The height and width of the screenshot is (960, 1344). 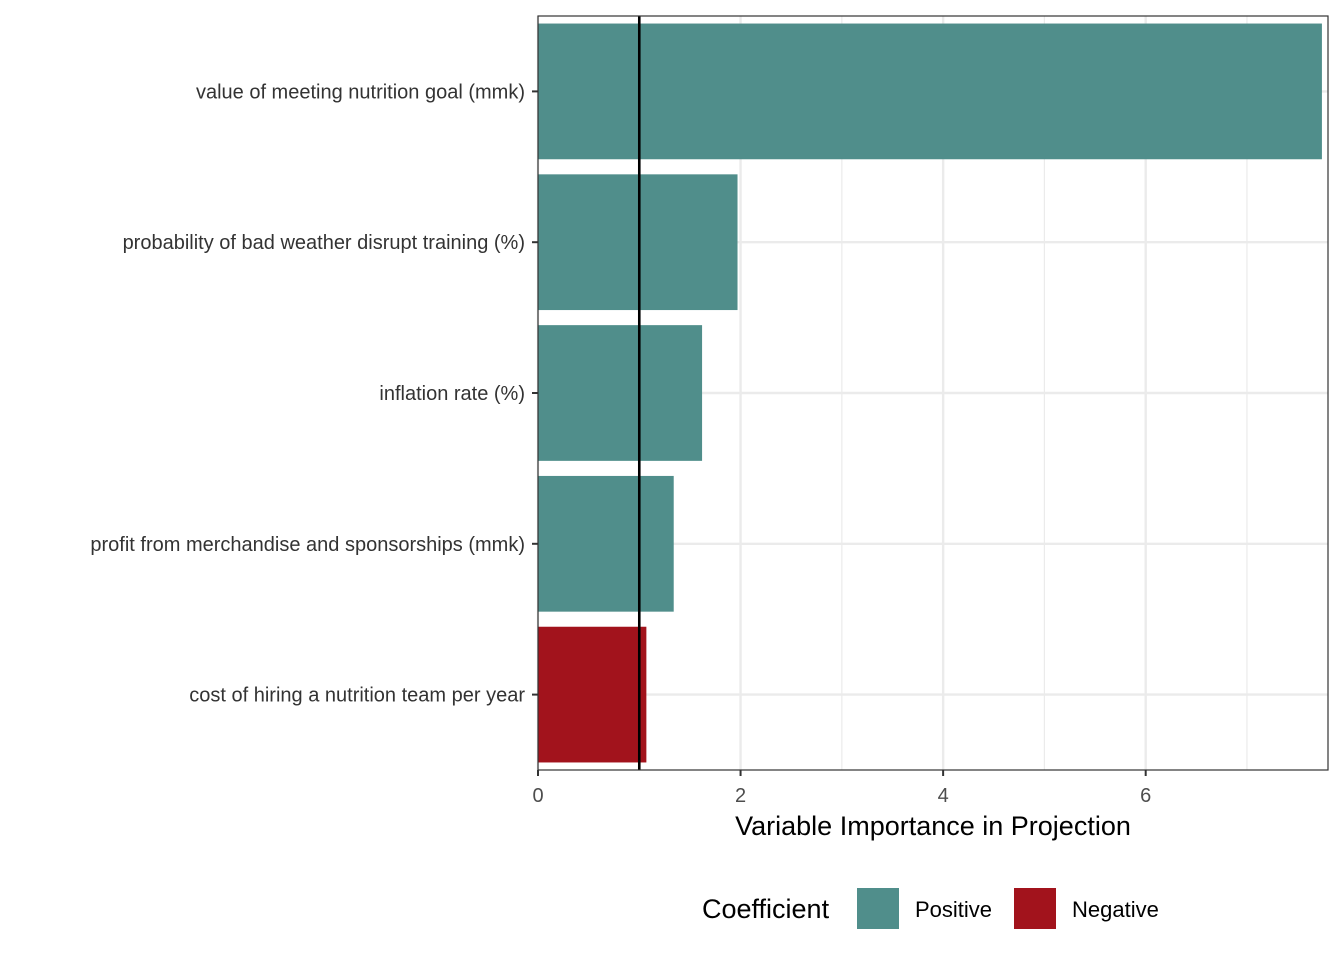 What do you see at coordinates (878, 908) in the screenshot?
I see `legend-key-positive` at bounding box center [878, 908].